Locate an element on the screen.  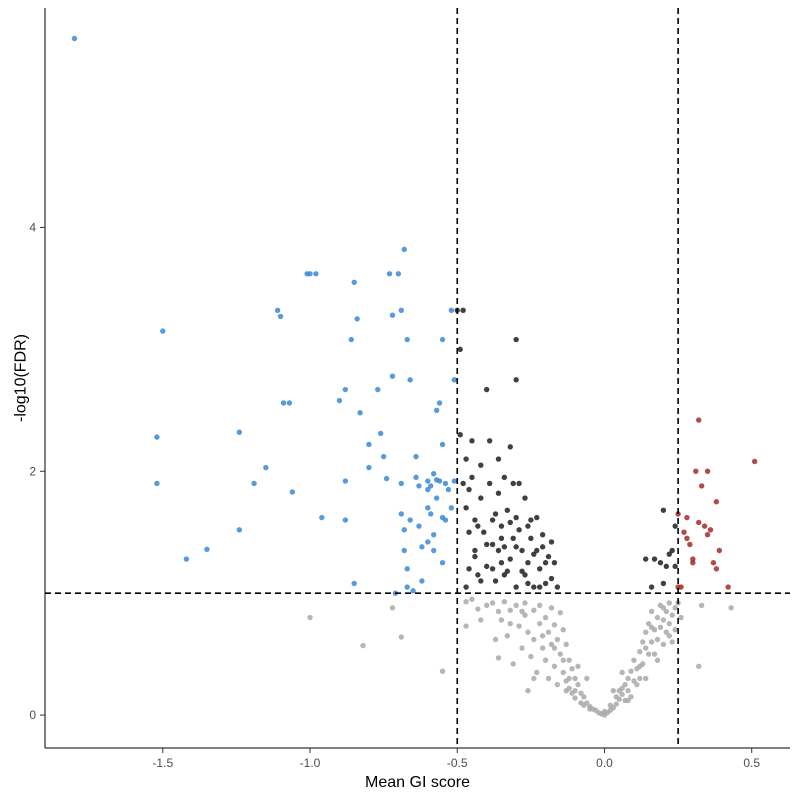
series-positive is located at coordinates (716, 503).